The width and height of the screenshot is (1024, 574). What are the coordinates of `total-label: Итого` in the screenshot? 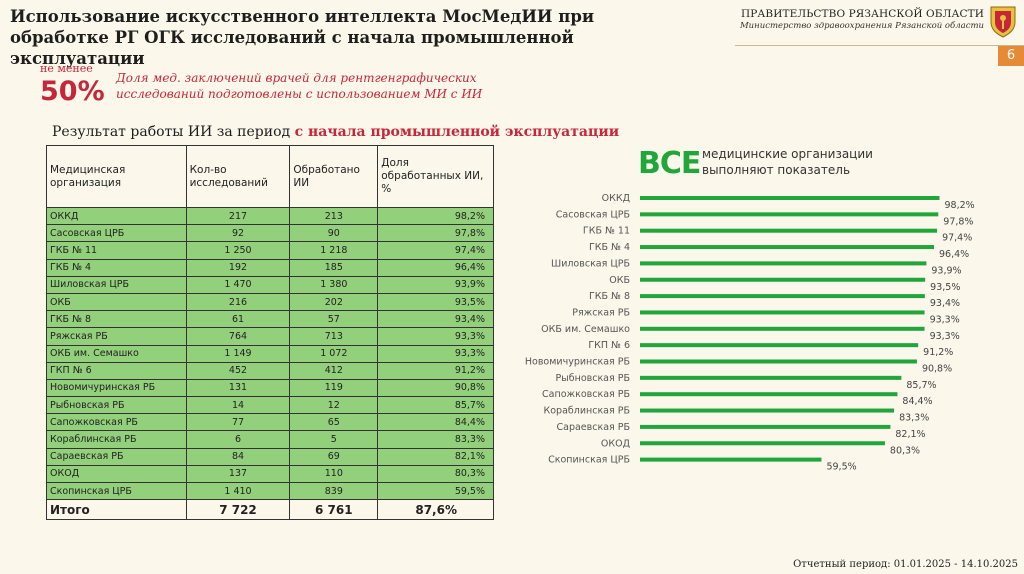 It's located at (116, 510).